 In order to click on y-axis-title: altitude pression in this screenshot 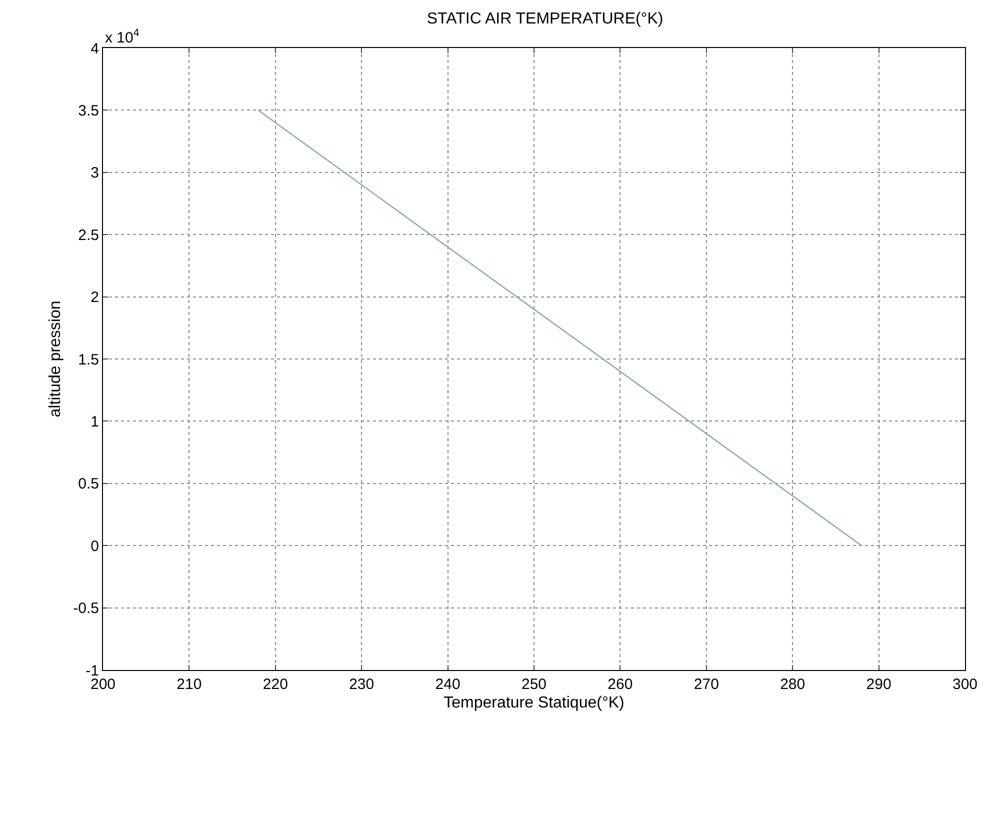, I will do `click(55, 359)`.